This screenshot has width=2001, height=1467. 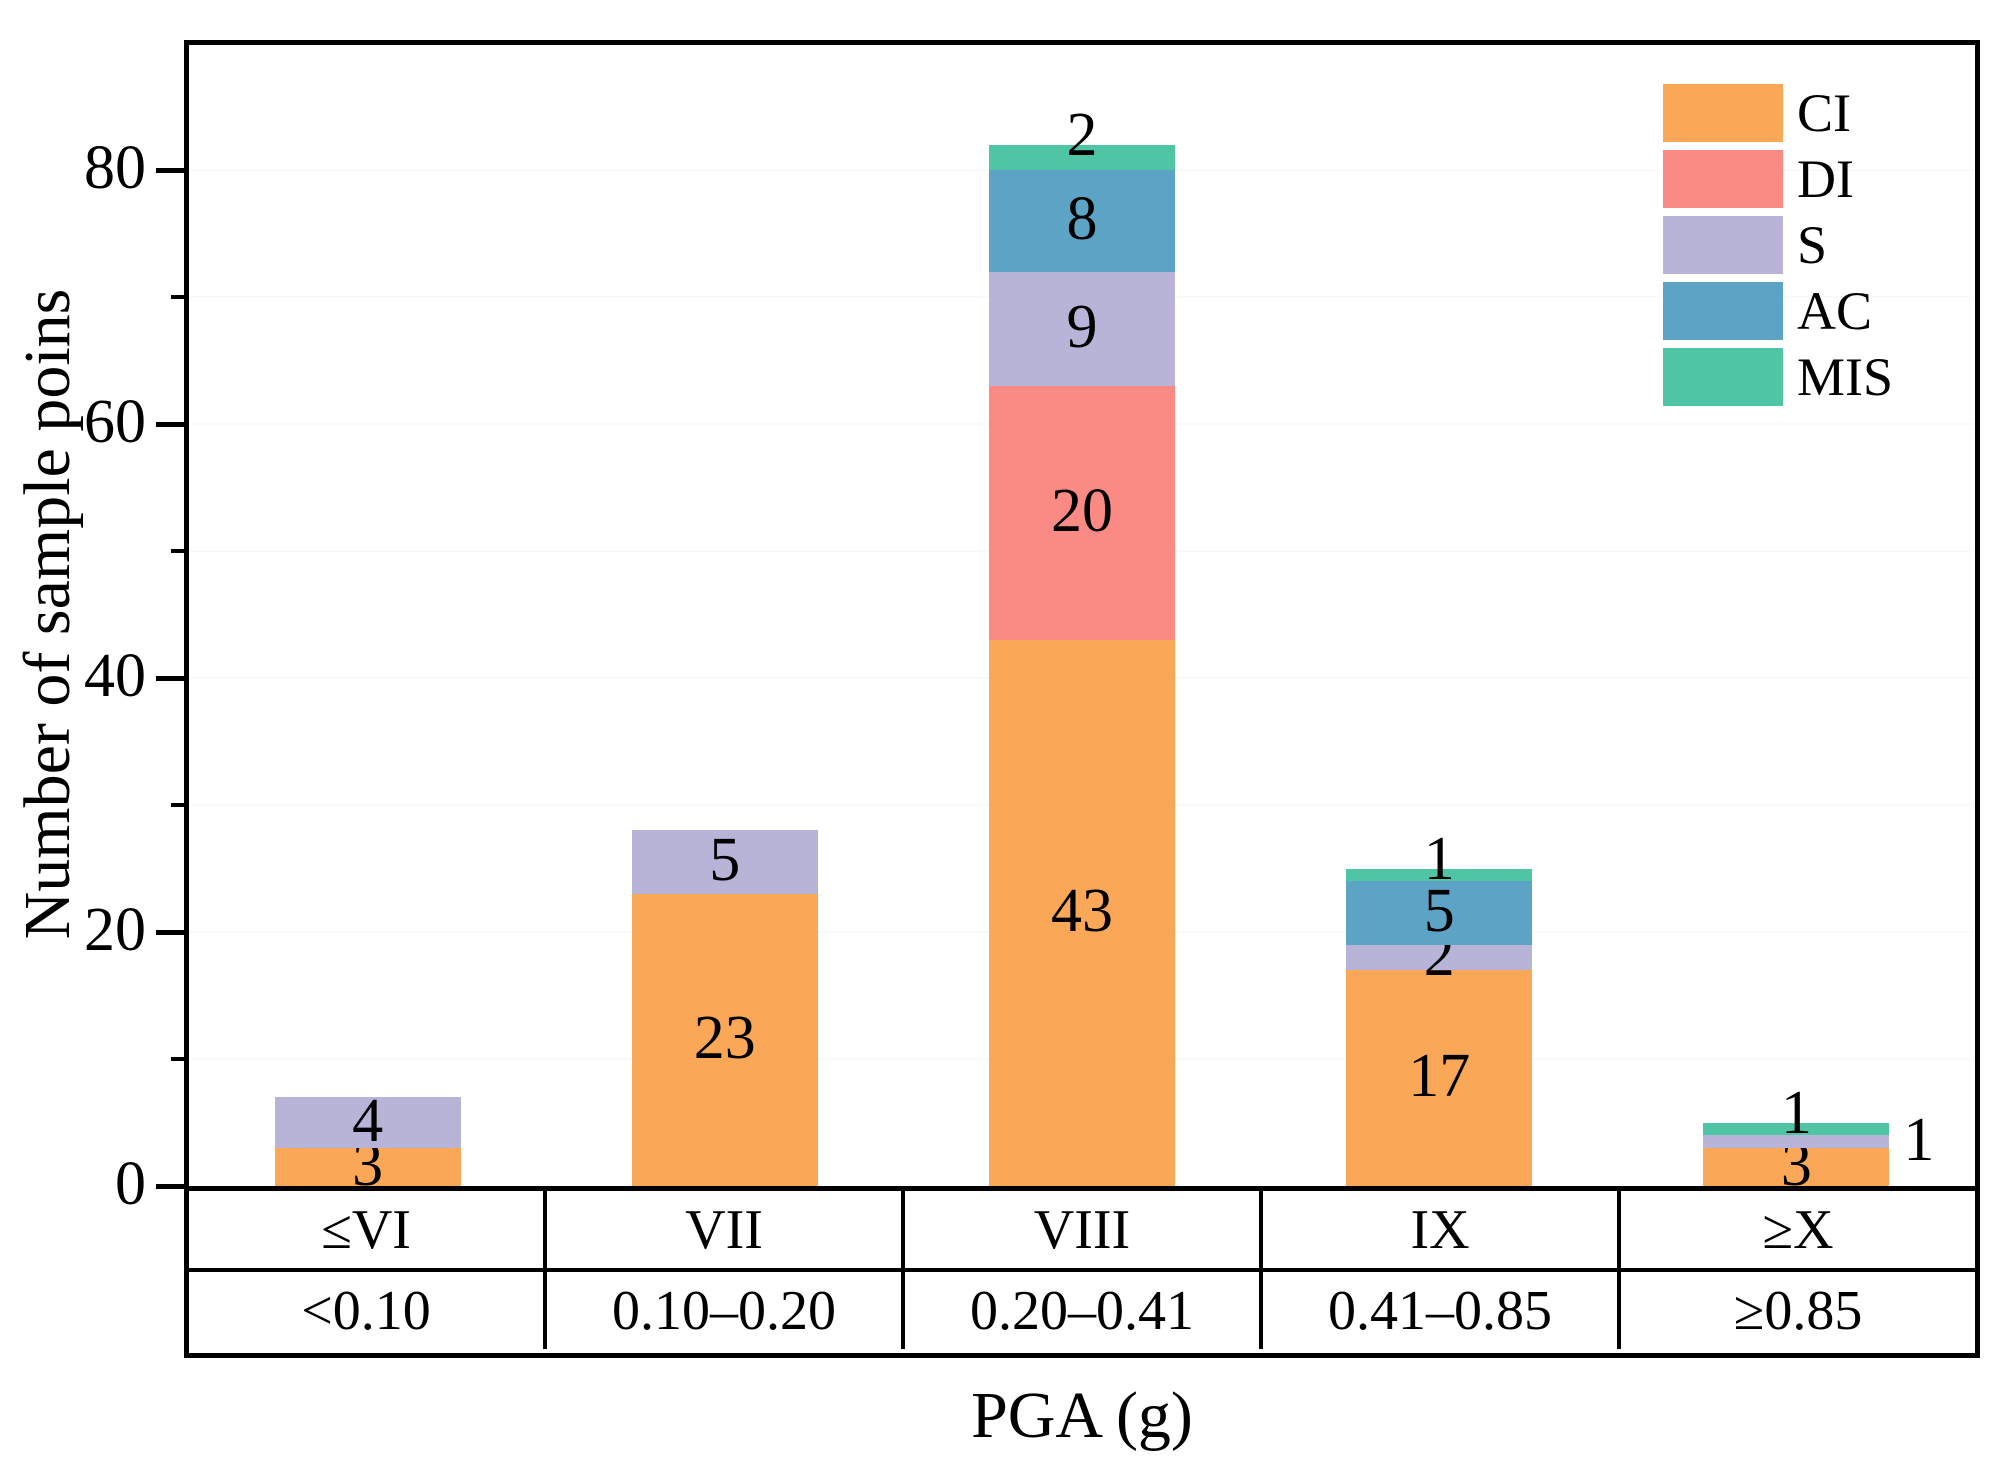 What do you see at coordinates (1825, 179) in the screenshot?
I see `legend-label: DI` at bounding box center [1825, 179].